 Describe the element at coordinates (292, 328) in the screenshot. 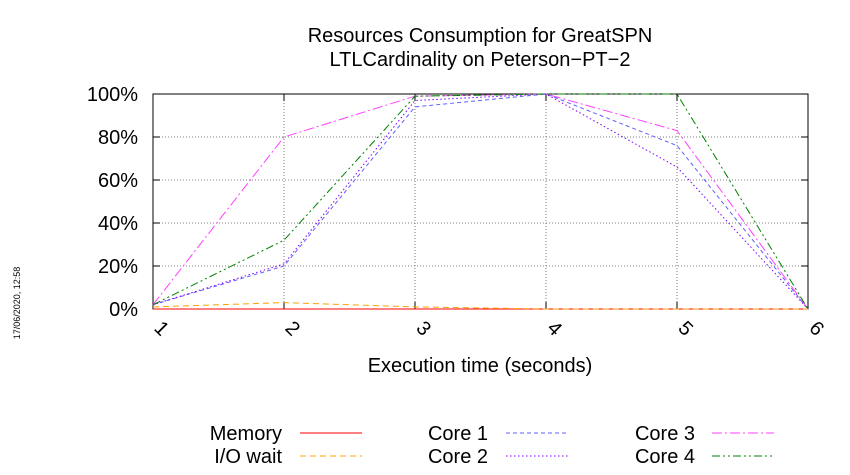

I see `x-tick-label: 2` at that location.